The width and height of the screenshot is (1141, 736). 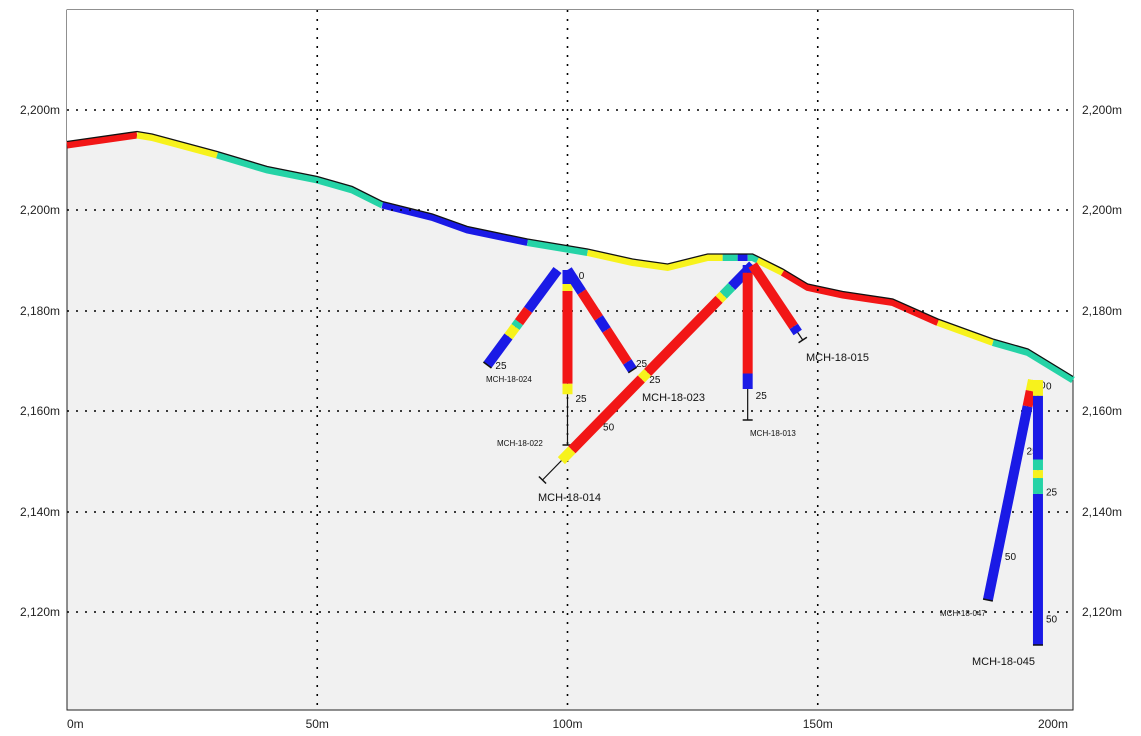 What do you see at coordinates (1102, 612) in the screenshot?
I see `y-tick-label-right: 2,120m` at bounding box center [1102, 612].